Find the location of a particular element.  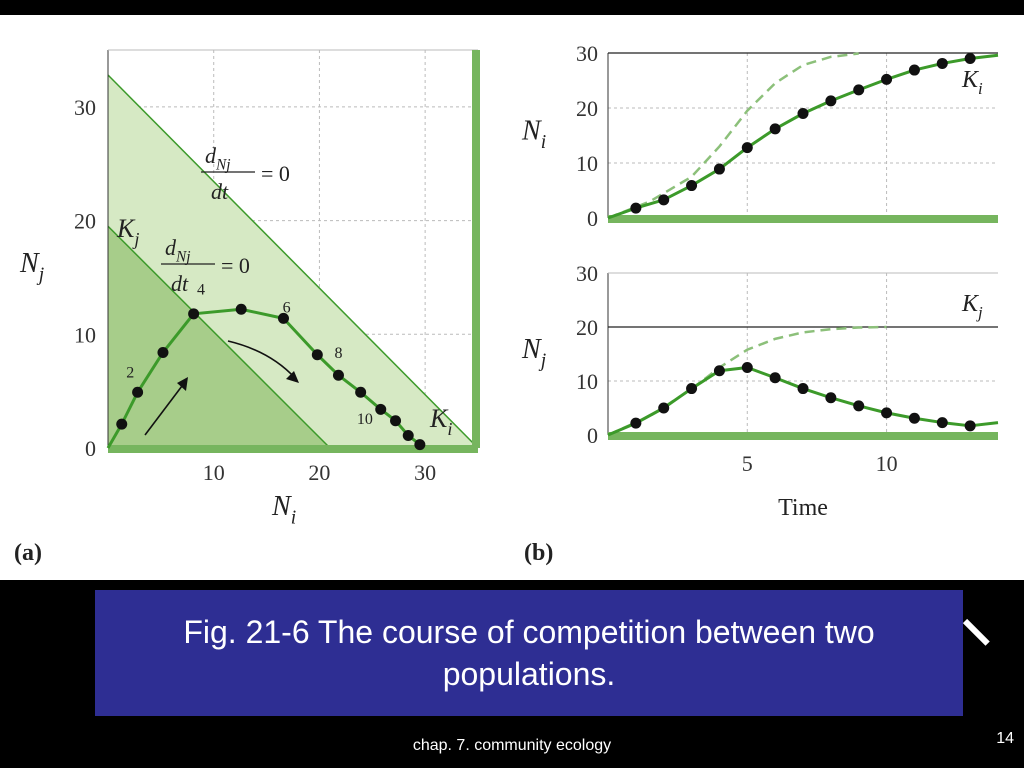

carrying-capacity-label: Ki is located at coordinates (972, 82).